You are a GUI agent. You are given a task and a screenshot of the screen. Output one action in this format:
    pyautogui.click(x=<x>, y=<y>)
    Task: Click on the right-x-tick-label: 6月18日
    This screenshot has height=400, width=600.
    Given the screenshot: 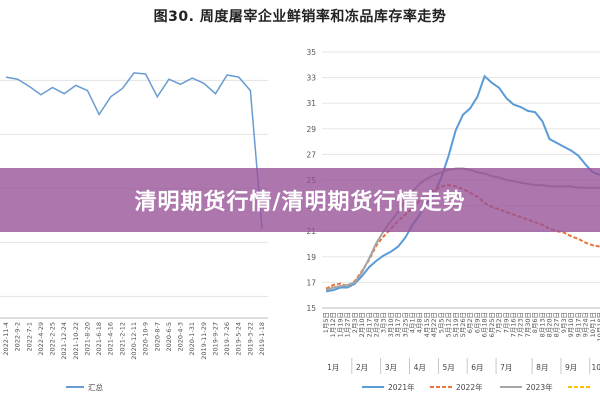 What is the action you would take?
    pyautogui.click(x=485, y=324)
    